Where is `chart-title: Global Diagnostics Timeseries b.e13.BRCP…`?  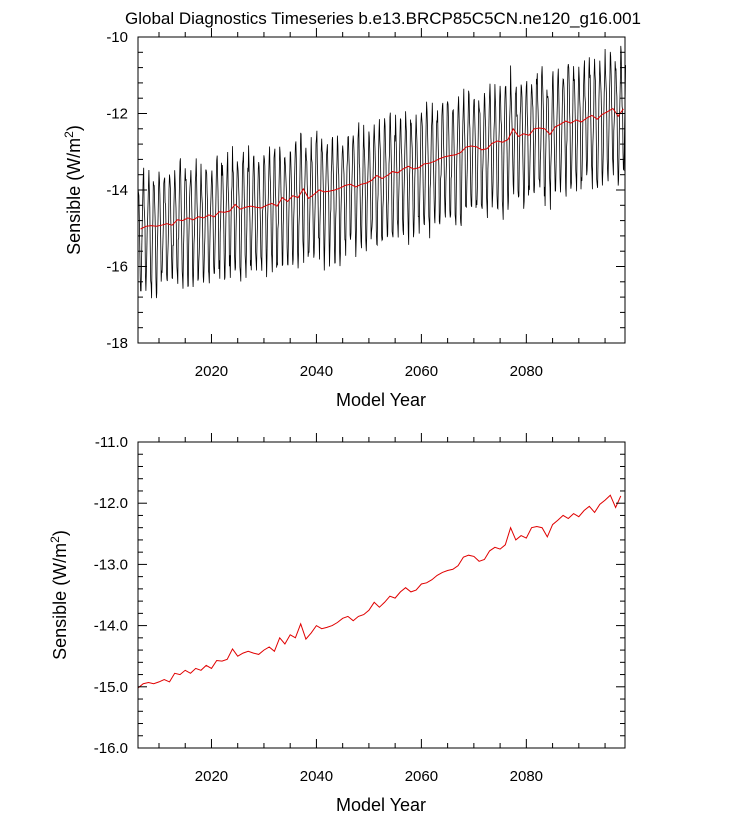 chart-title: Global Diagnostics Timeseries b.e13.BRCP… is located at coordinates (383, 18).